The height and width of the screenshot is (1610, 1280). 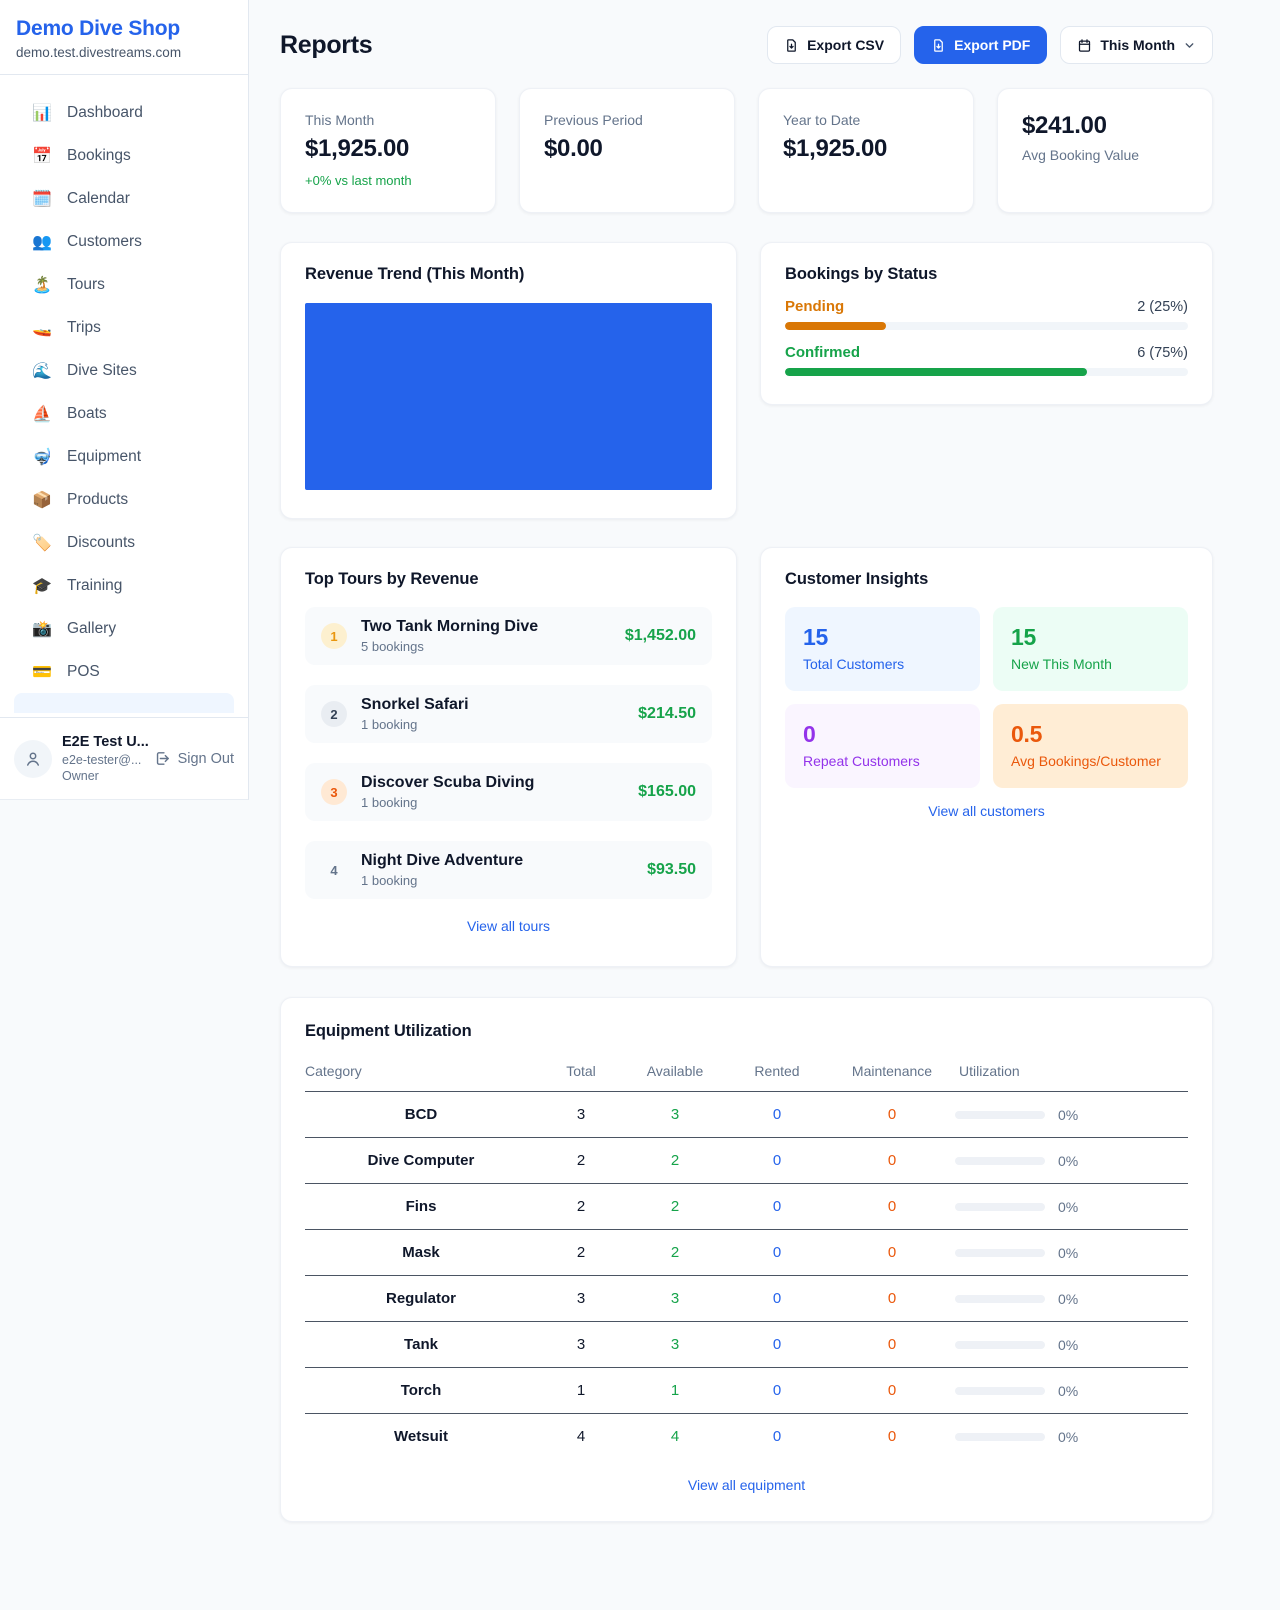 I want to click on stat-card-avg-booking-value: $241.00 Avg Booking Value, so click(x=1105, y=150).